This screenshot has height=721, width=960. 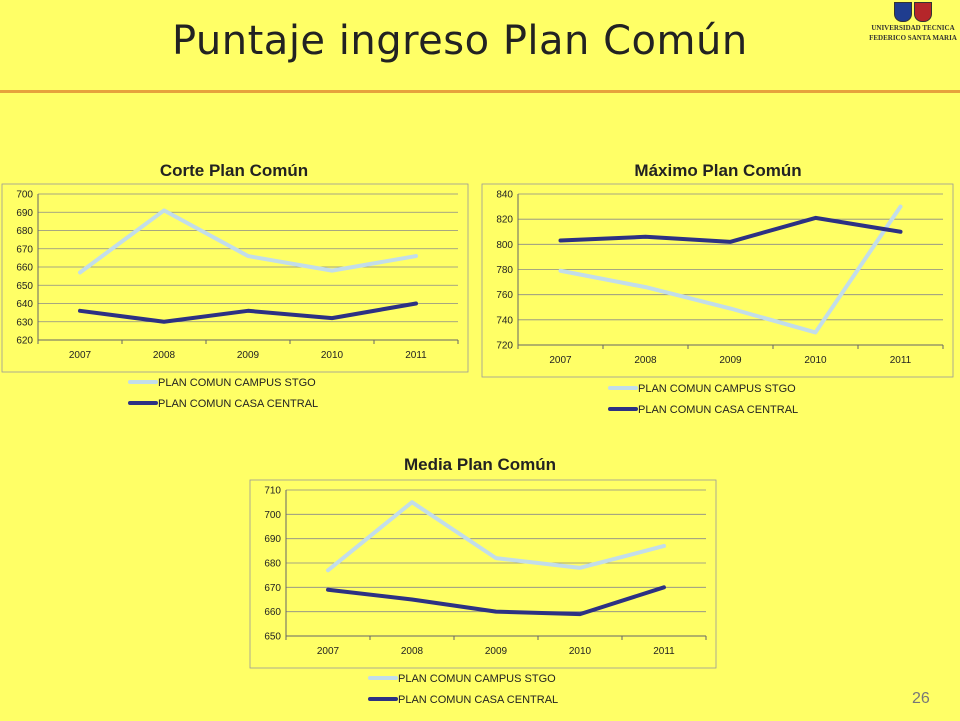 I want to click on title-divider, so click(x=480, y=91).